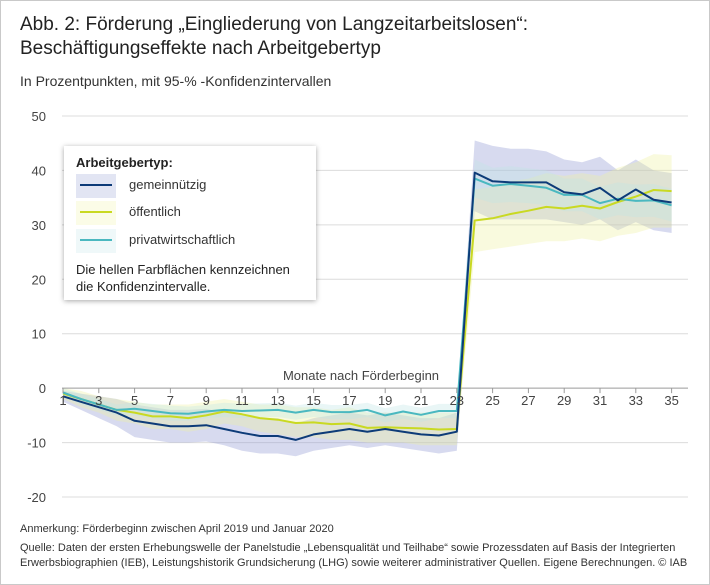  Describe the element at coordinates (278, 400) in the screenshot. I see `x-tick-label-13: 13` at that location.